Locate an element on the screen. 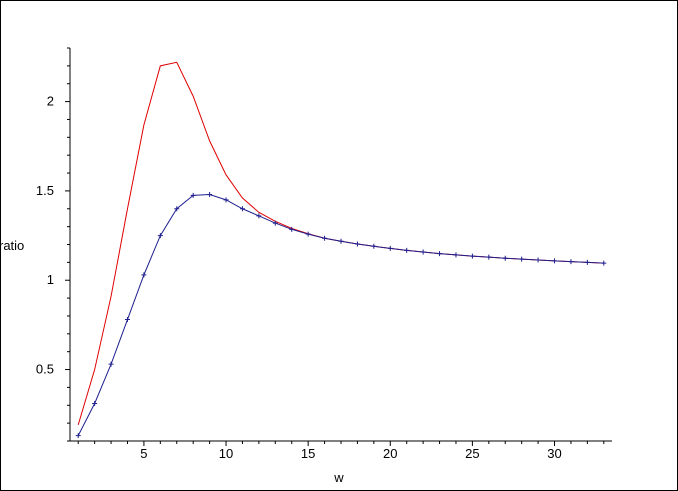  x-axis-label: w is located at coordinates (338, 477).